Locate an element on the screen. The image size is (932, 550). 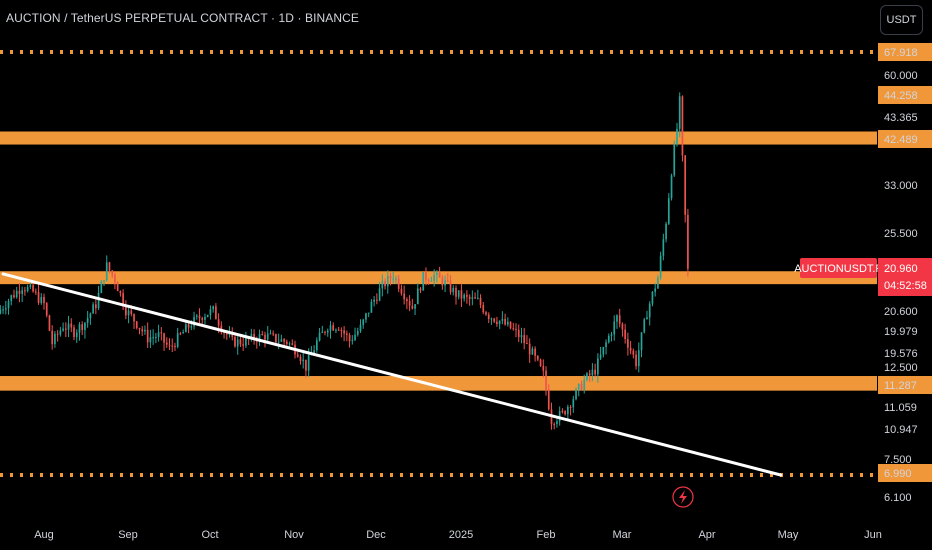
price-tick-label: 44.258 is located at coordinates (901, 96).